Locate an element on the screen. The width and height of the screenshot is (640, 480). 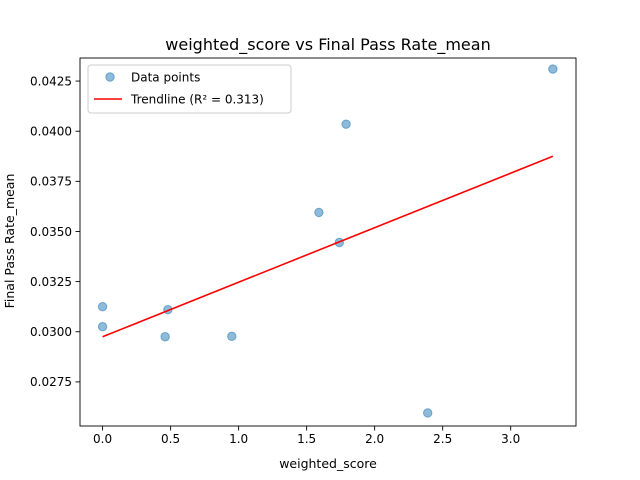
x-tick-label: 0.0 is located at coordinates (102, 439).